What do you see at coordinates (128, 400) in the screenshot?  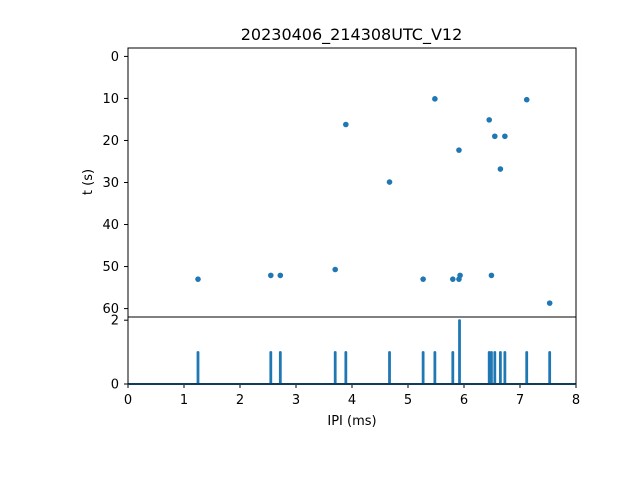 I see `spike-x-tick-label: 0` at bounding box center [128, 400].